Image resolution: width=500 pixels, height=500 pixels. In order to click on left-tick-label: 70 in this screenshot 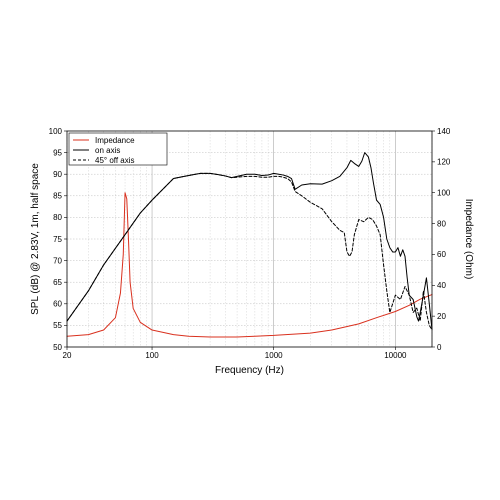, I will do `click(57, 260)`.